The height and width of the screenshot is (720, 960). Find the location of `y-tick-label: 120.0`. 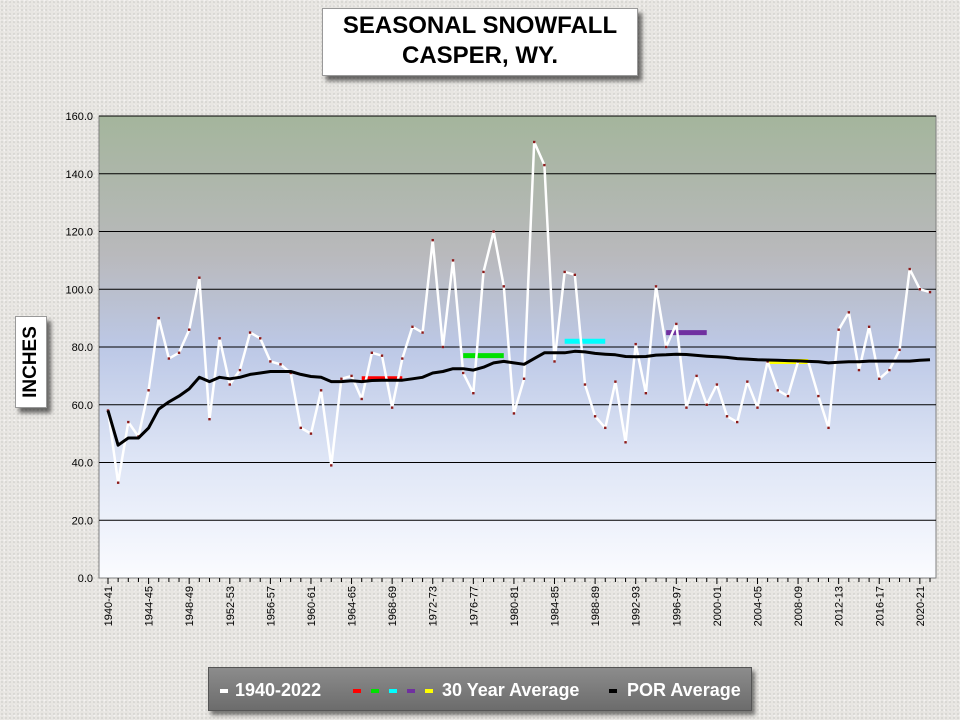

y-tick-label: 120.0 is located at coordinates (79, 233).